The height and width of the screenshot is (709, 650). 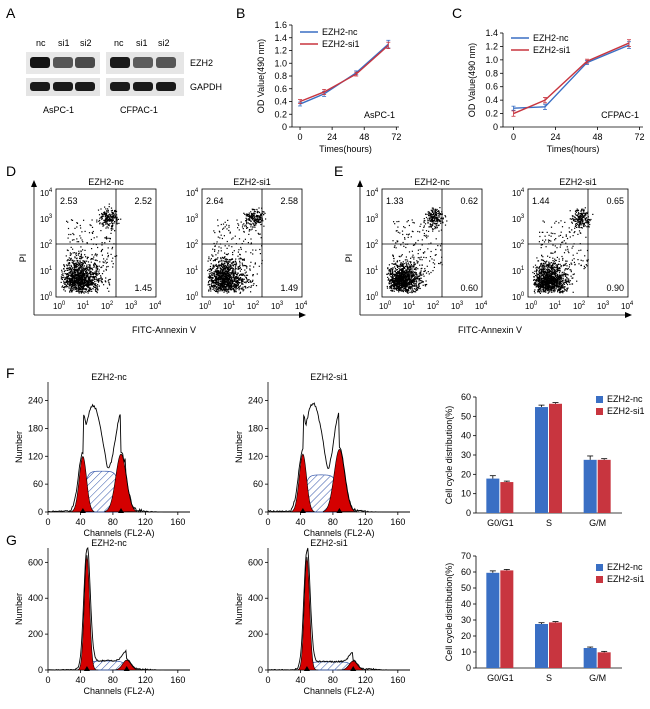 What do you see at coordinates (58, 110) in the screenshot?
I see `cell-line-aspc1: AsPC-1` at bounding box center [58, 110].